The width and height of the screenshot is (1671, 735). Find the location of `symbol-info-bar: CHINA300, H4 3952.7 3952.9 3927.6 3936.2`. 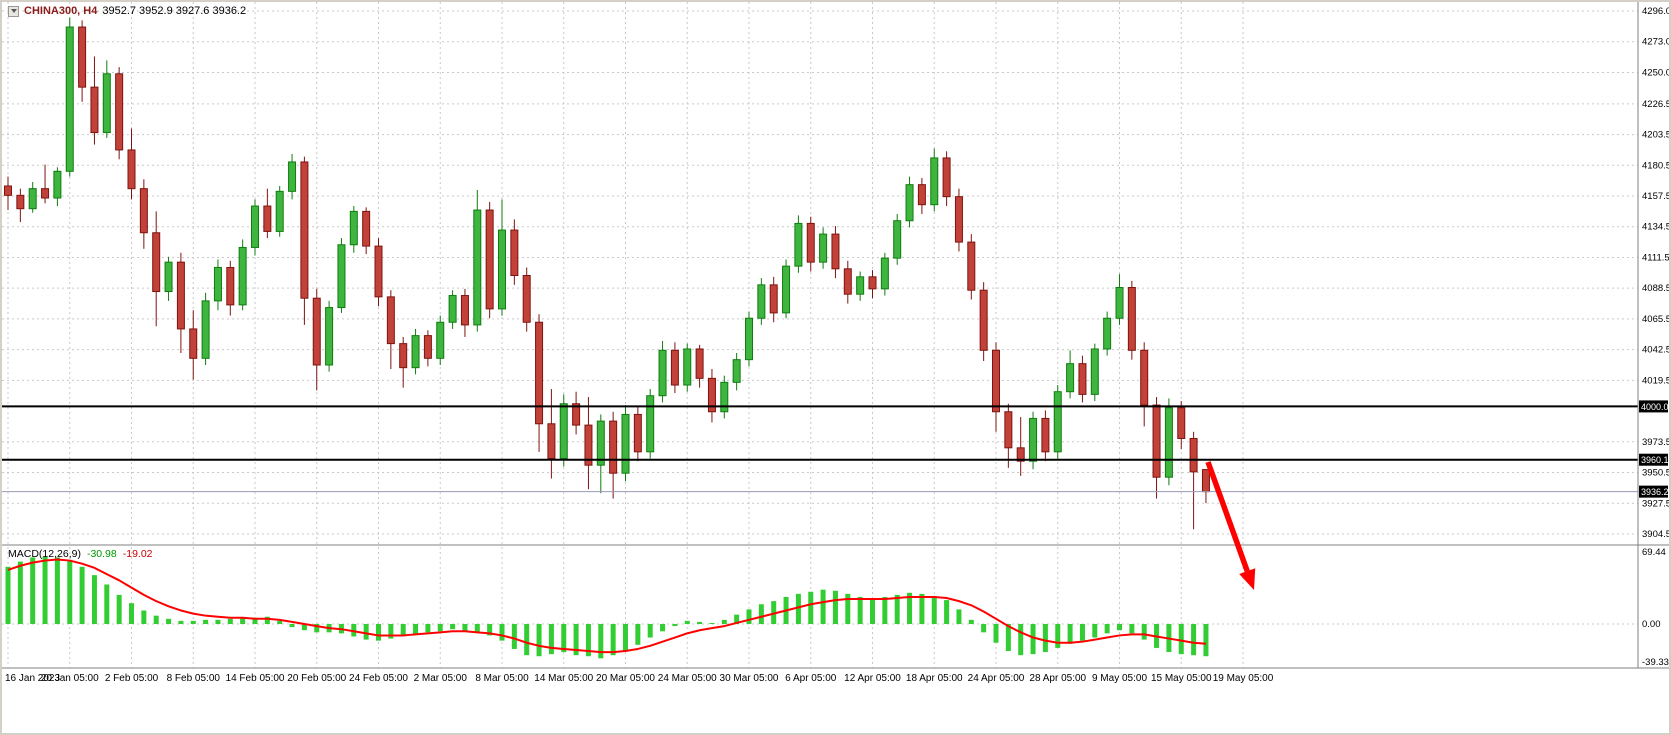

symbol-info-bar: CHINA300, H4 3952.7 3952.9 3927.6 3936.2 is located at coordinates (127, 11).